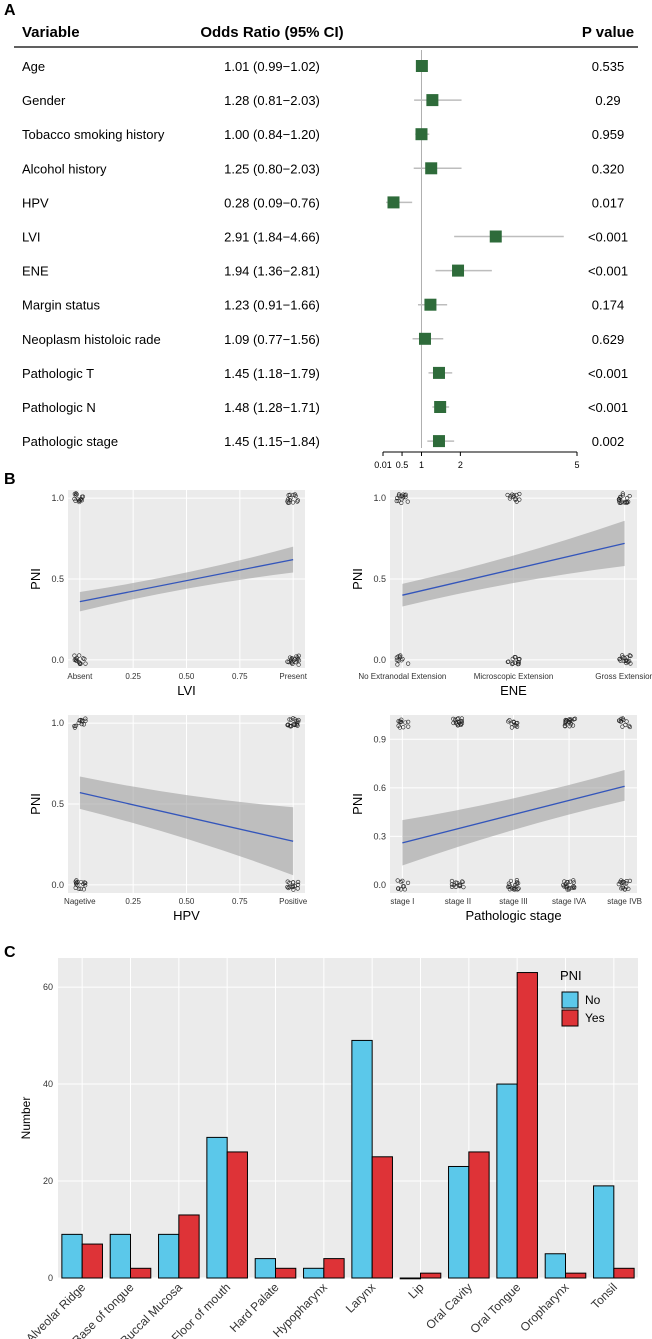 Image resolution: width=652 pixels, height=1339 pixels. Describe the element at coordinates (595, 1018) in the screenshot. I see `legend-label: Yes` at that location.